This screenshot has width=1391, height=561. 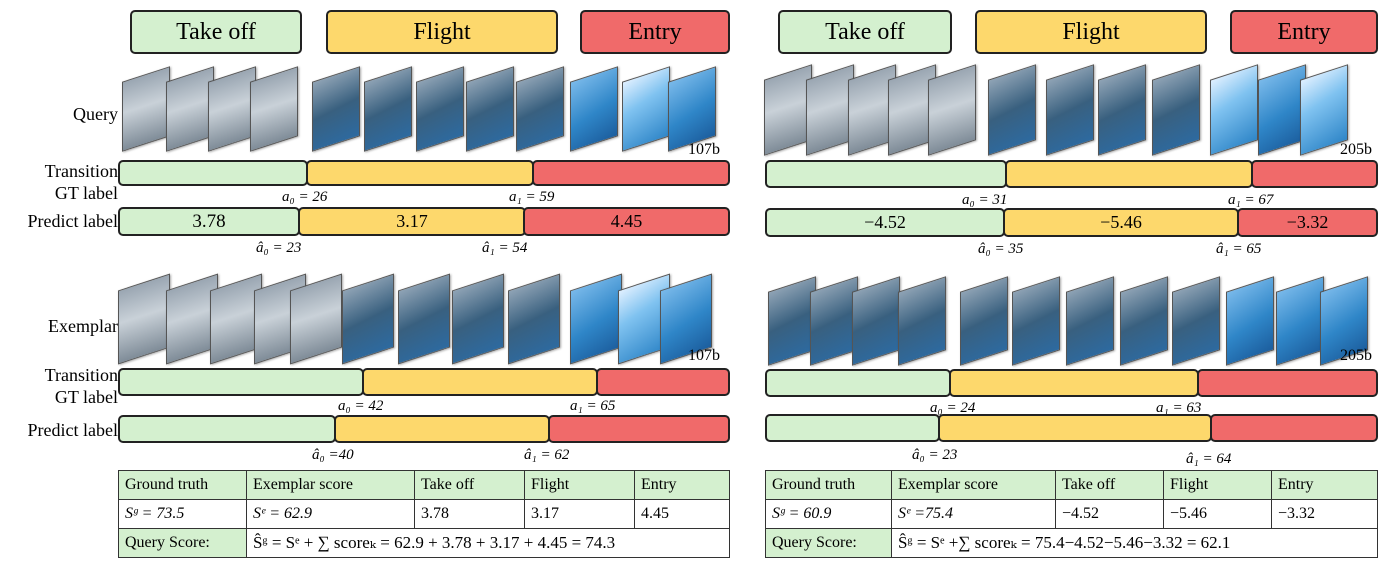 I want to click on table-cell: −5.46, so click(x=1217, y=514).